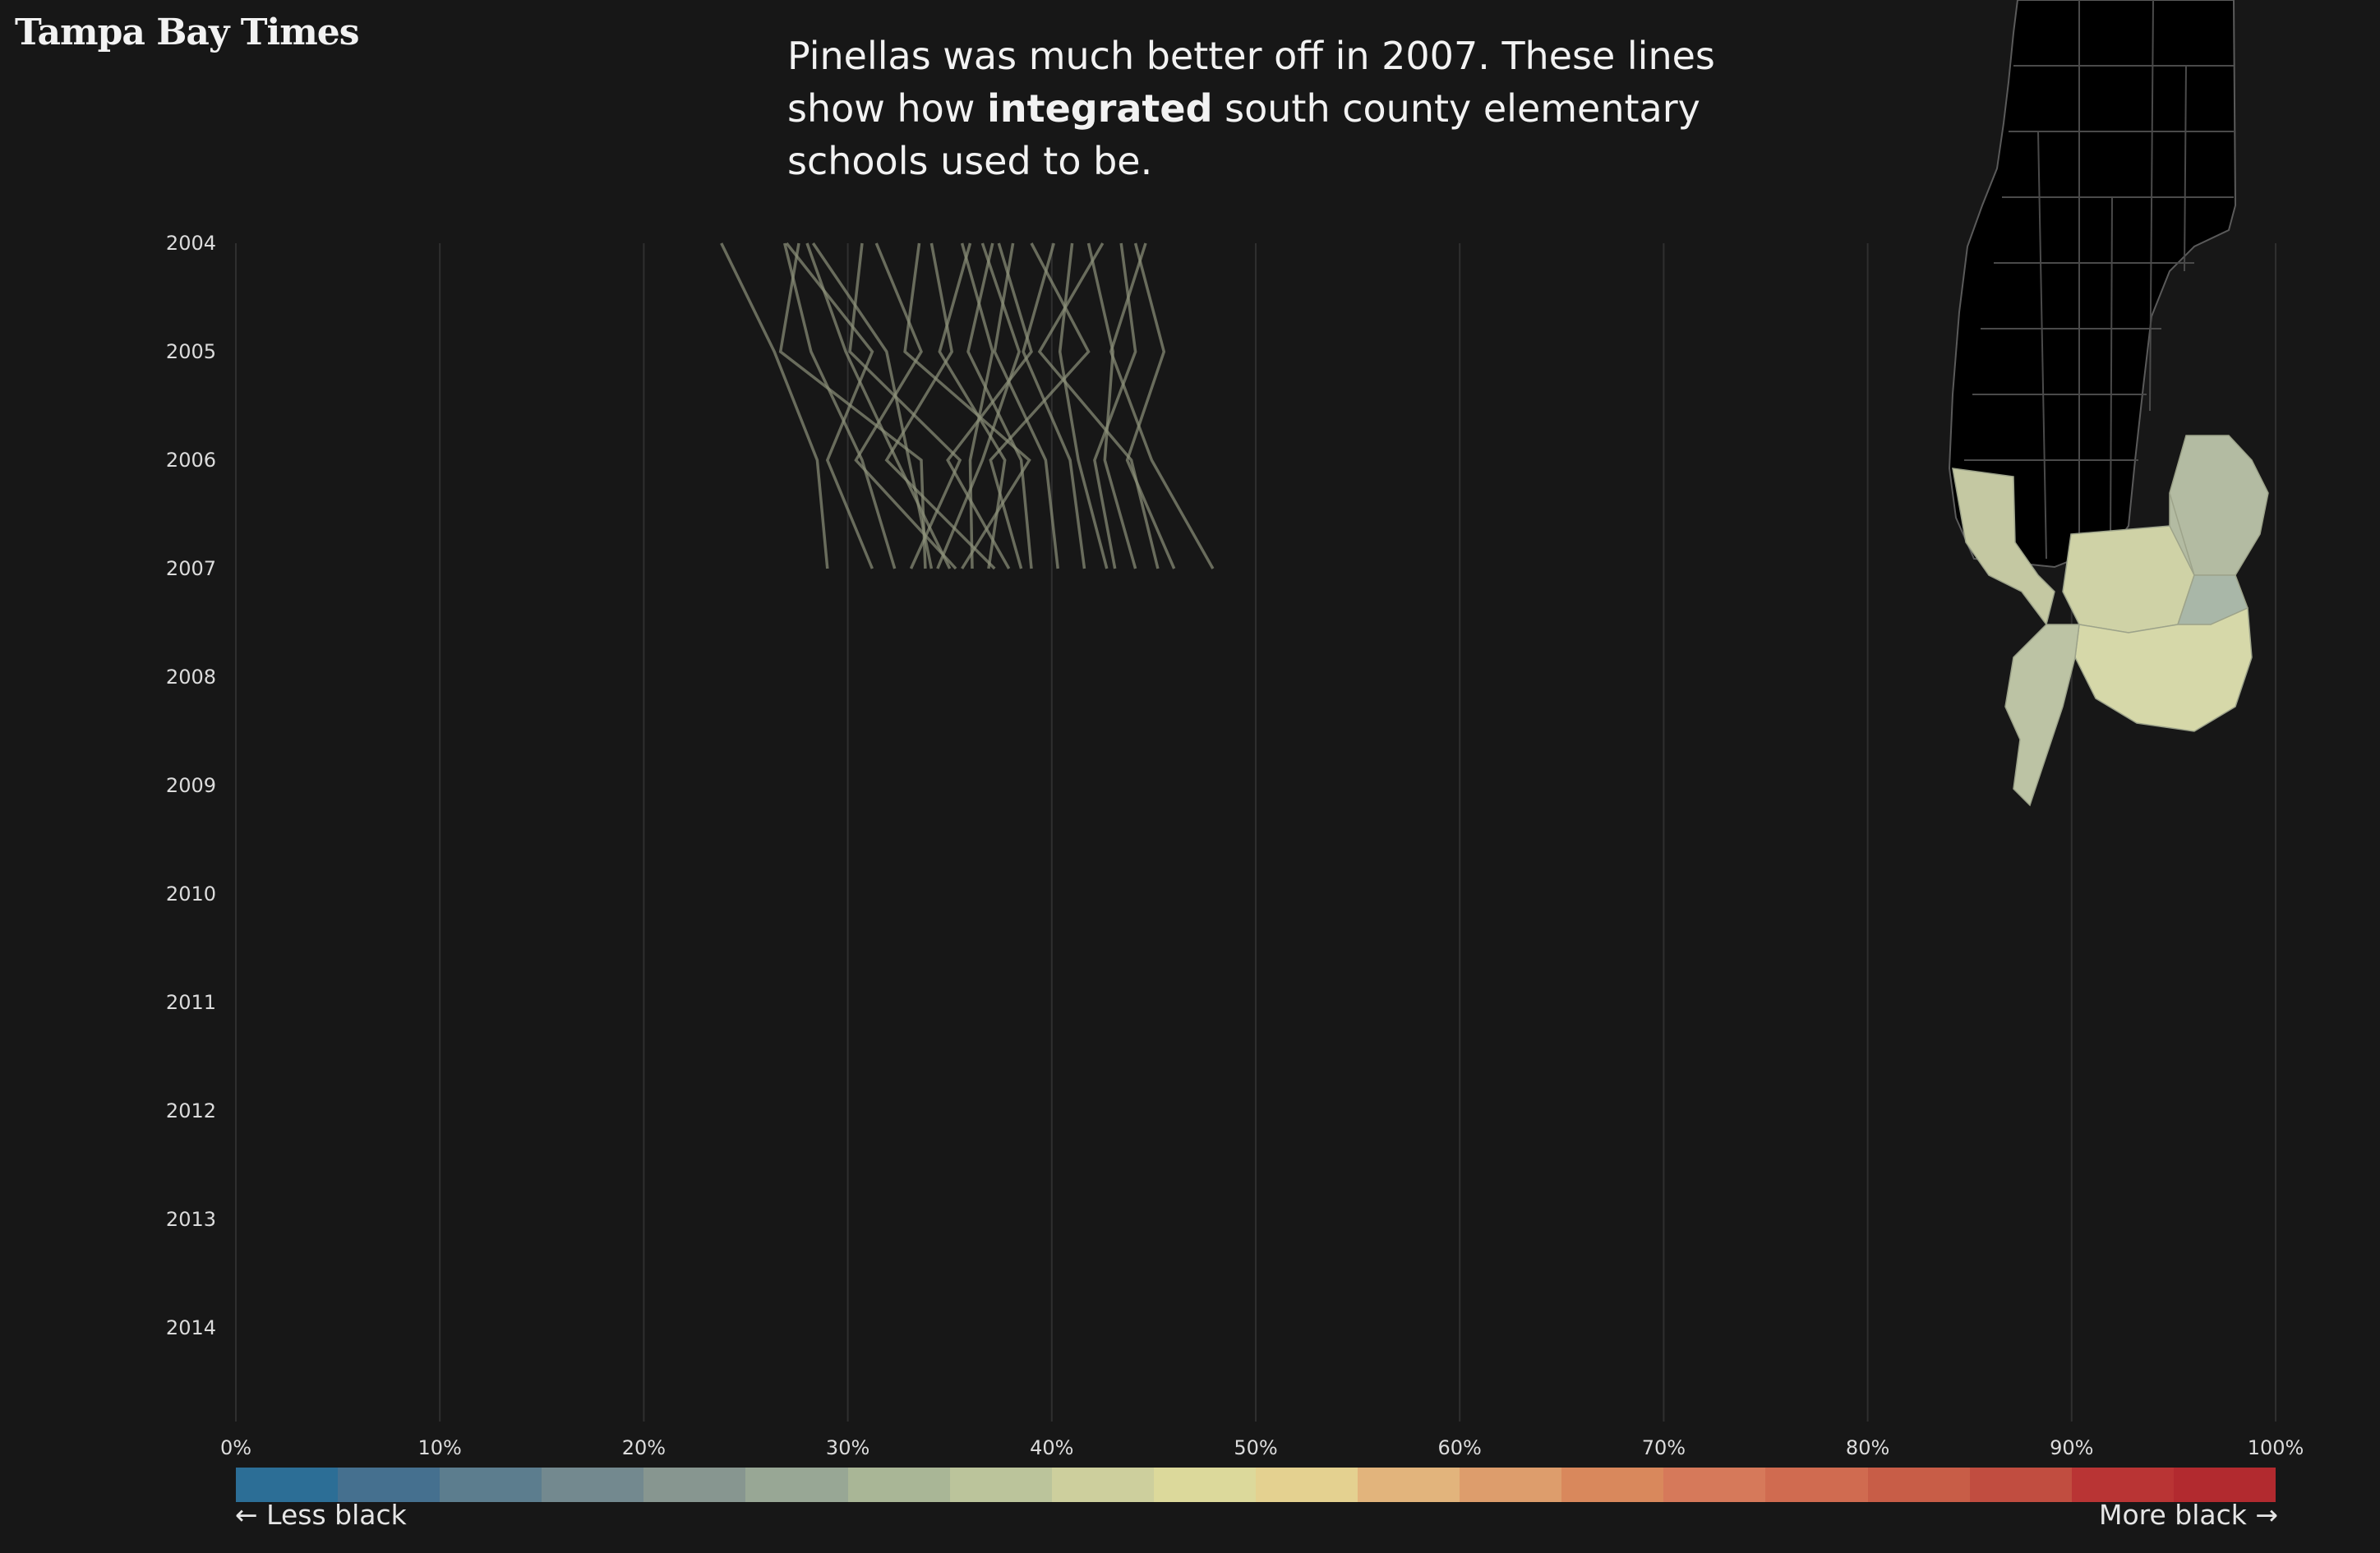 The width and height of the screenshot is (2380, 1553). What do you see at coordinates (321, 1515) in the screenshot?
I see `legend-less-black-label: ← Less black` at bounding box center [321, 1515].